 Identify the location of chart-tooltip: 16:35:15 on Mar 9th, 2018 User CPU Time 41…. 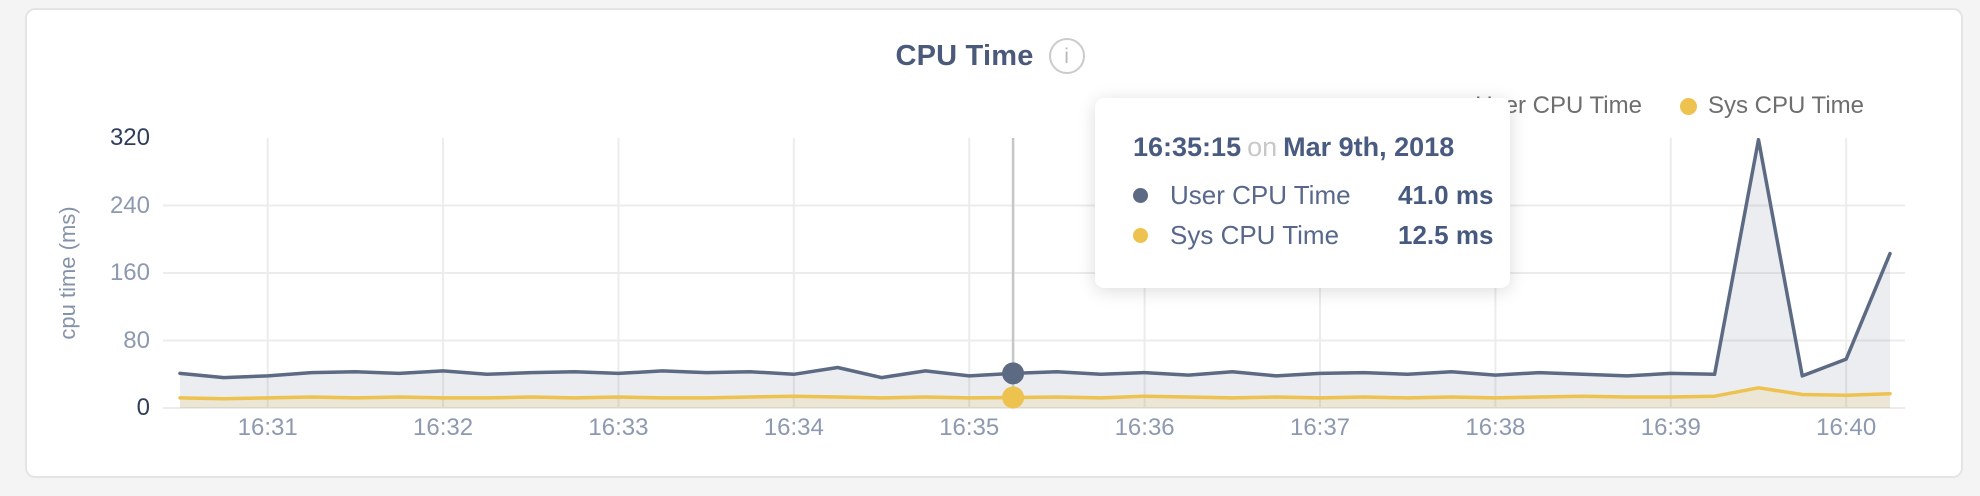
(1302, 193).